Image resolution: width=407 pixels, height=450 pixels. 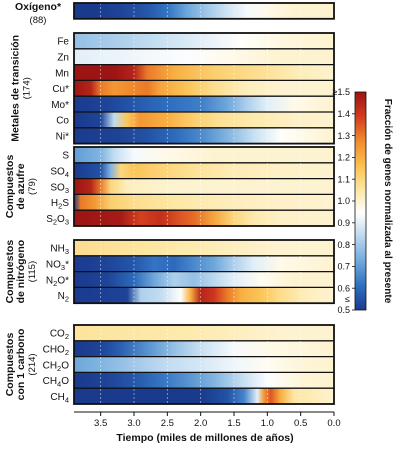 I want to click on x-tick-label: 2.0, so click(x=200, y=423).